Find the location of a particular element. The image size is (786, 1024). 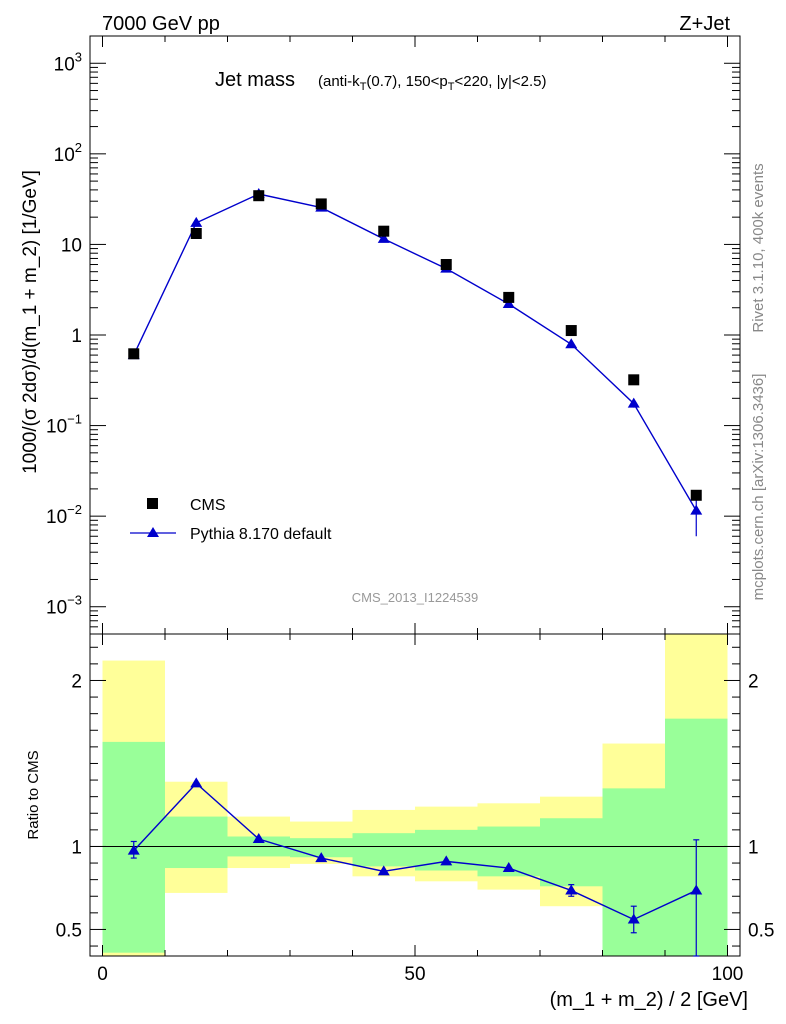

ratio-tick-label-left-0: 0.5 is located at coordinates (69, 930).